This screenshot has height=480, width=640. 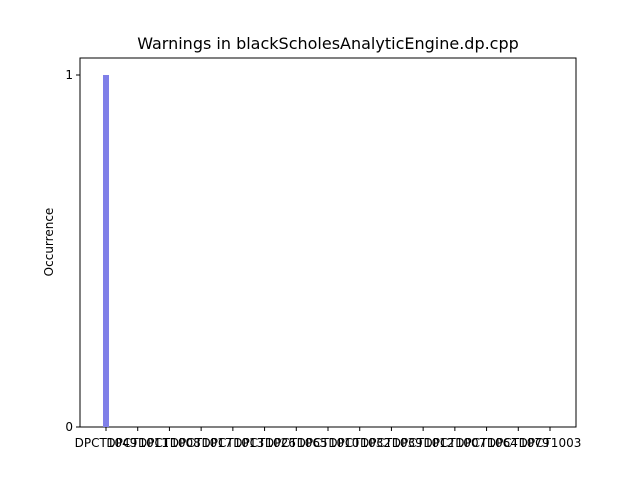 What do you see at coordinates (296, 443) in the screenshot?
I see `x-tick-label: DPCT1065` at bounding box center [296, 443].